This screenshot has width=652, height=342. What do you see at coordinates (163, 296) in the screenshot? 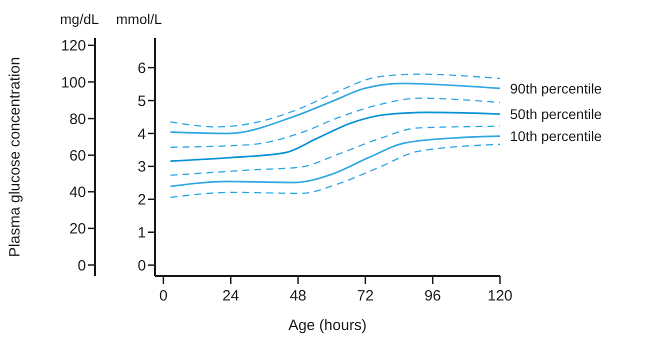
I see `x-tick-label: 0` at bounding box center [163, 296].